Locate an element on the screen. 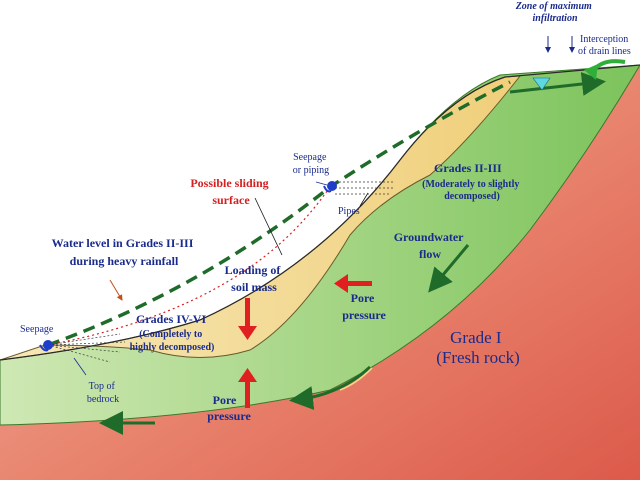  seepage-drop-icon is located at coordinates (46, 346).